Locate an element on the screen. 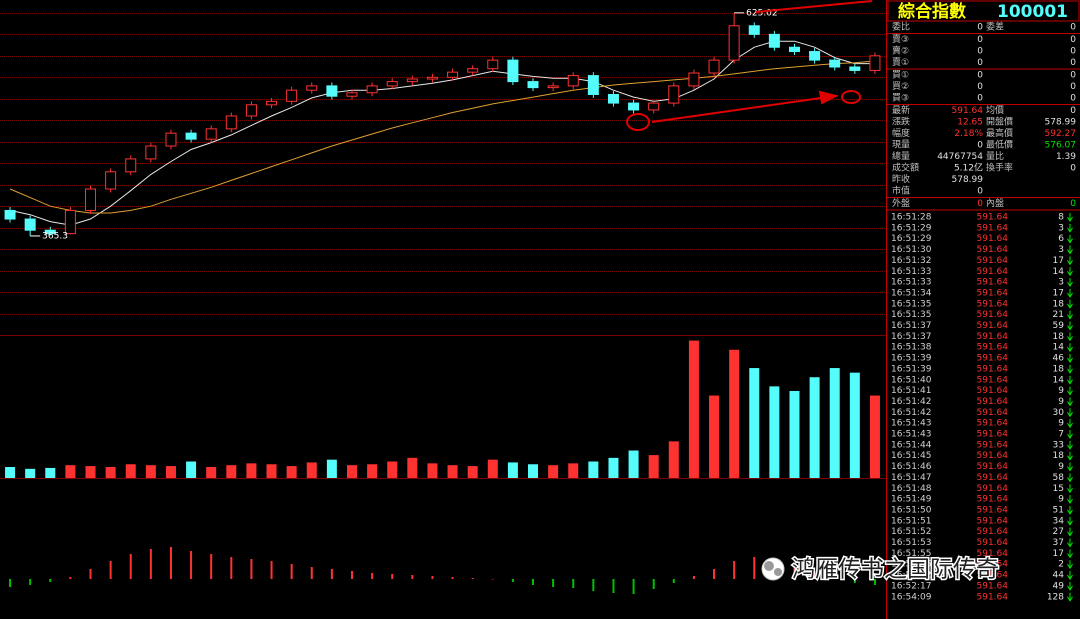  trade-time: 16:51:41 is located at coordinates (911, 391).